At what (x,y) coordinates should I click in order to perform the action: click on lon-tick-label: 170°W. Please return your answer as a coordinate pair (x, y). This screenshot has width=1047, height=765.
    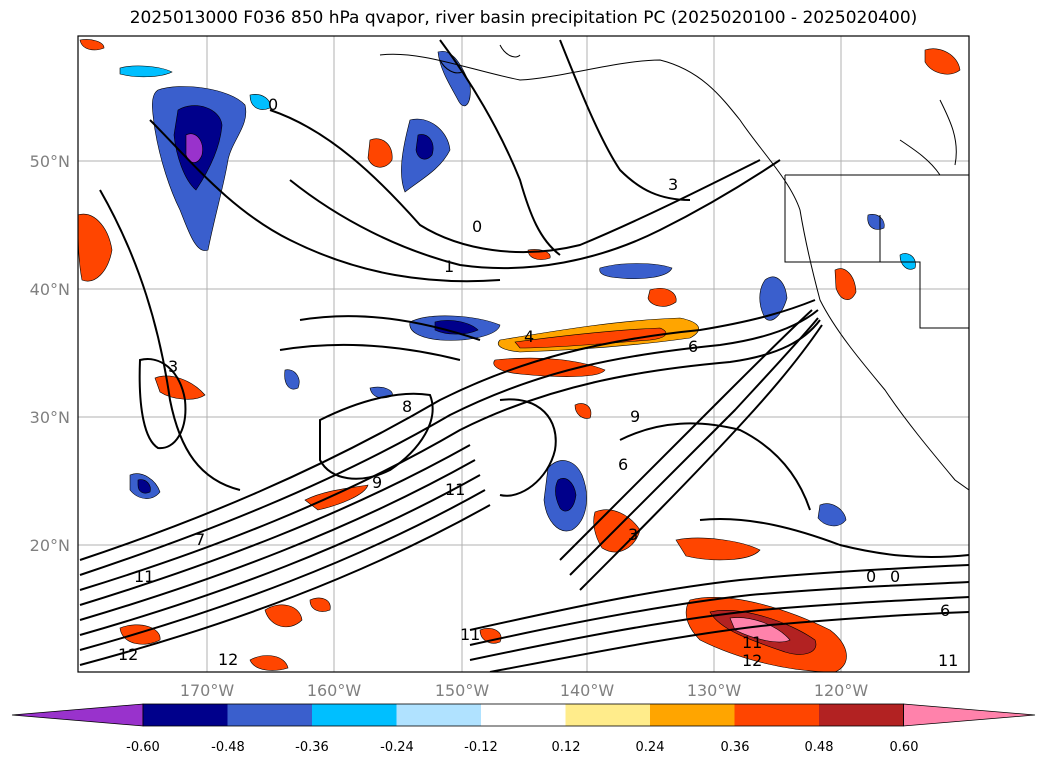
    Looking at the image, I should click on (207, 690).